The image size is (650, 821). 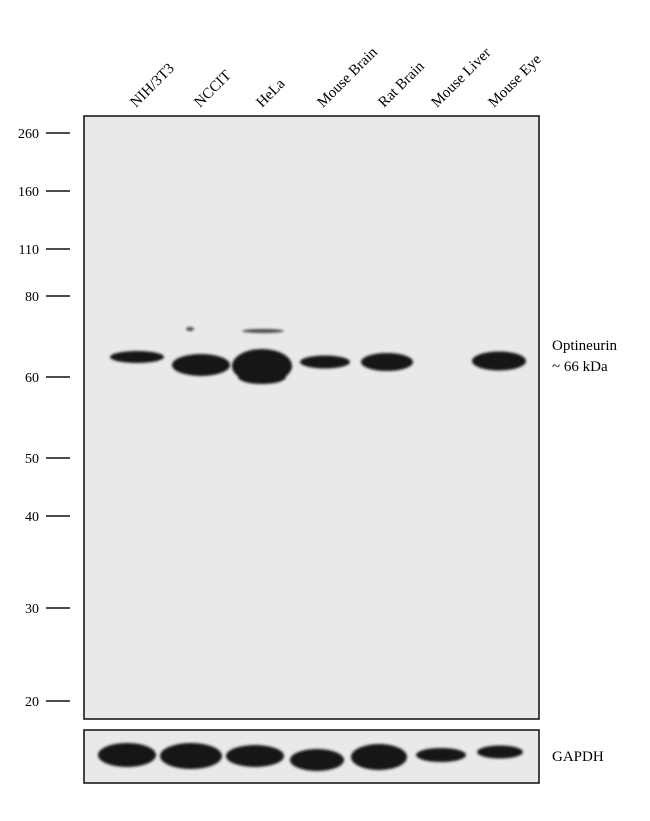 I want to click on lane-label-rat-brain: Rat Brain, so click(x=402, y=84).